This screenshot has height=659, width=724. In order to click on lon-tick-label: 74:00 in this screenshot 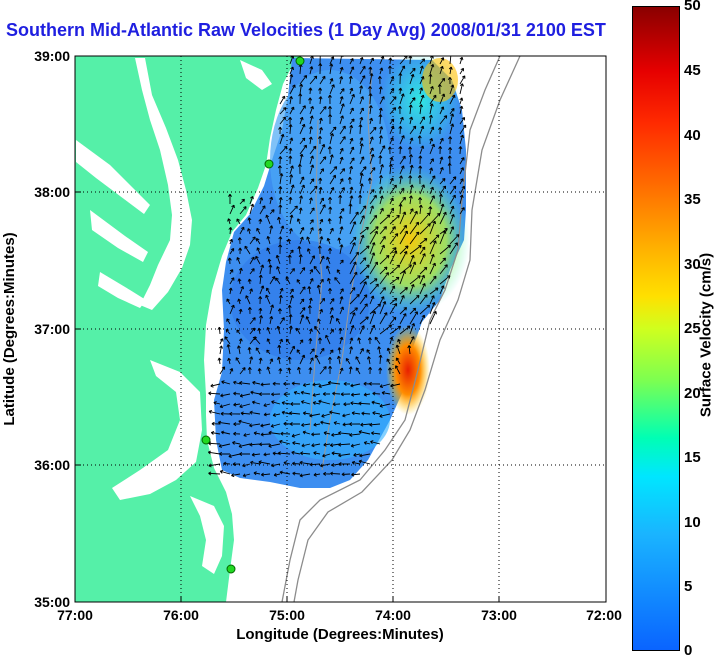, I will do `click(393, 615)`.